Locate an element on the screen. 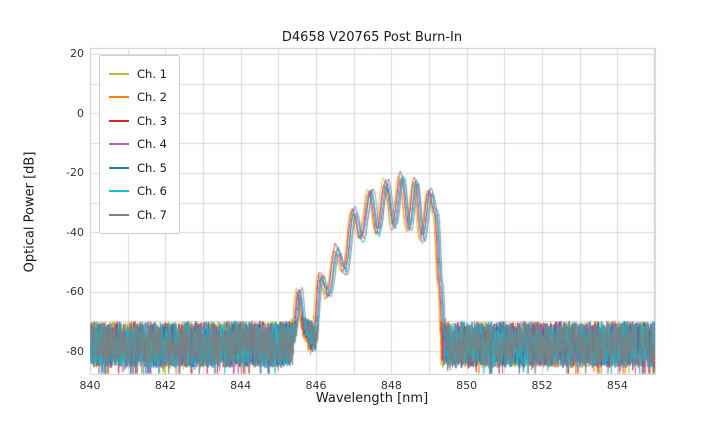  x-axis-label: Wavelength [nm] is located at coordinates (372, 398).